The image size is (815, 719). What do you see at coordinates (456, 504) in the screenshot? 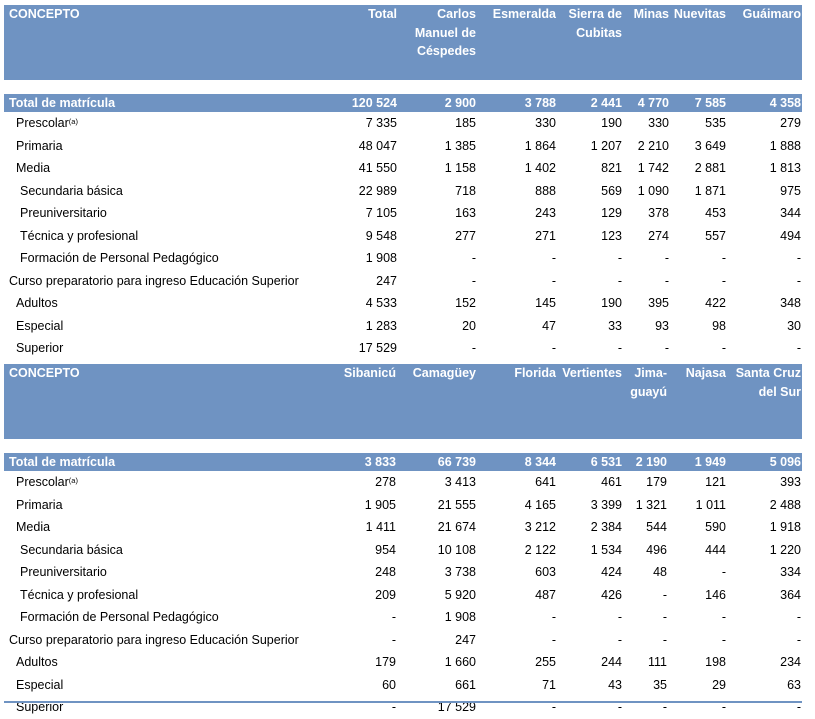
I see `value-cell: 21 555` at bounding box center [456, 504].